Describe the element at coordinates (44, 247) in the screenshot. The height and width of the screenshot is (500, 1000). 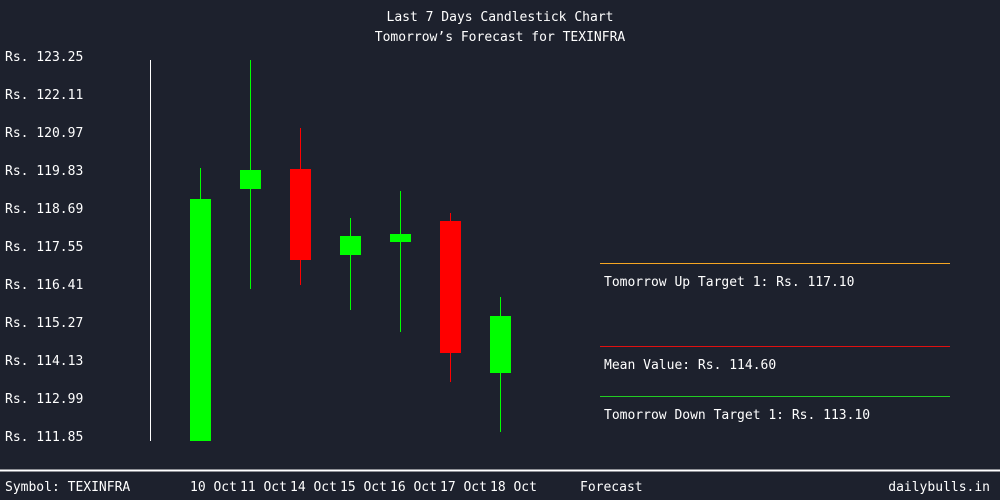
I see `y-tick: Rs. 117.55` at that location.